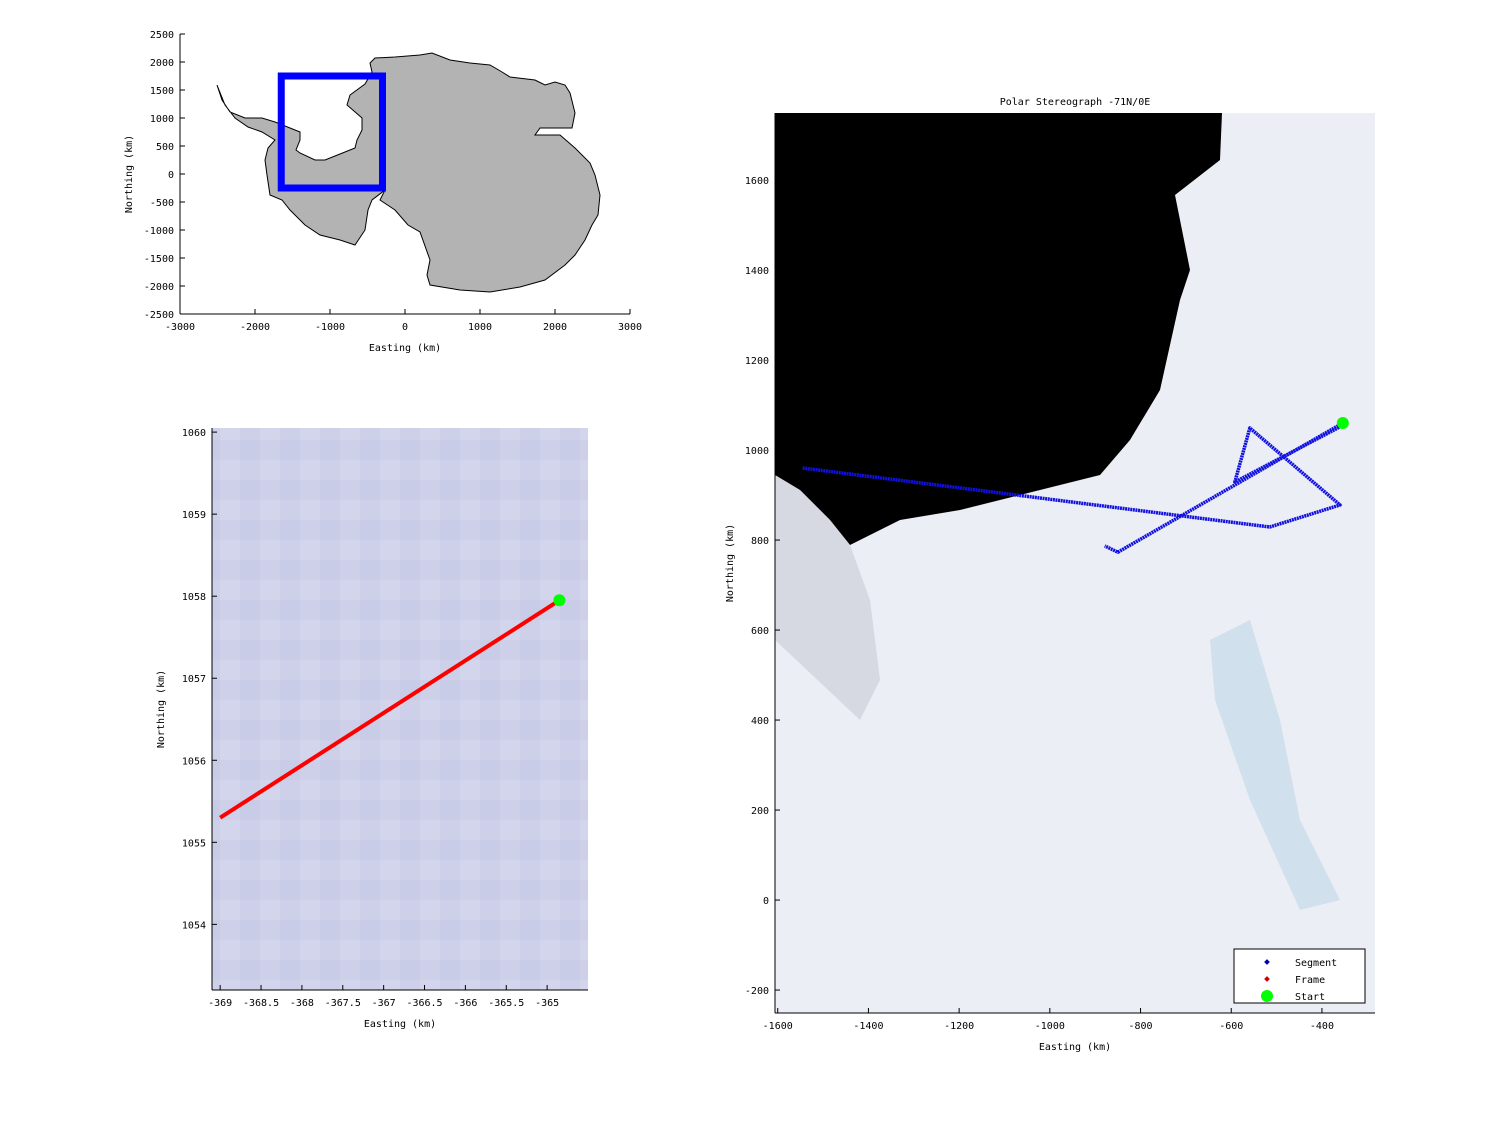  I want to click on y-tick-label: -2500, so click(159, 315).